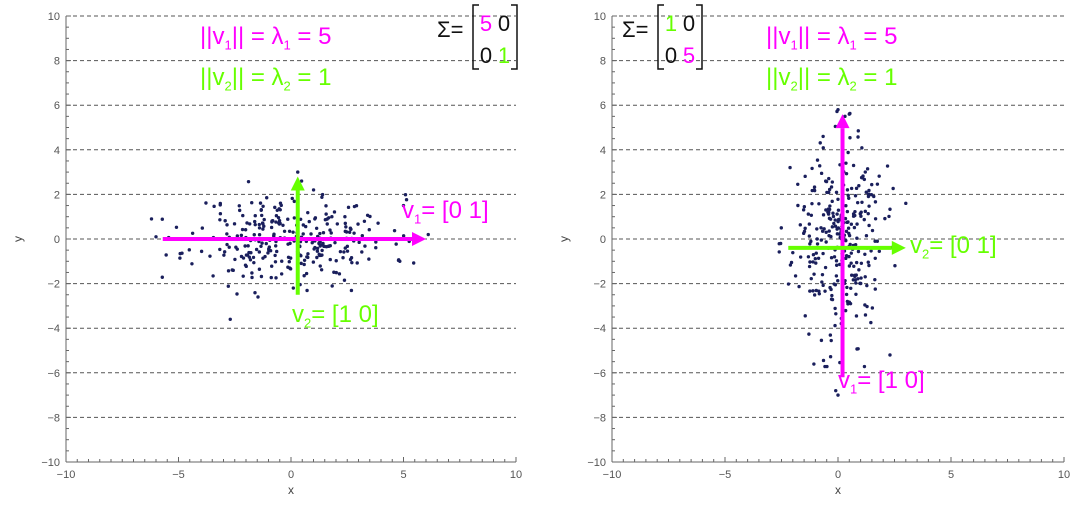 The height and width of the screenshot is (511, 1079). Describe the element at coordinates (853, 85) in the screenshot. I see `norm-v2-annotation-part: 2` at that location.